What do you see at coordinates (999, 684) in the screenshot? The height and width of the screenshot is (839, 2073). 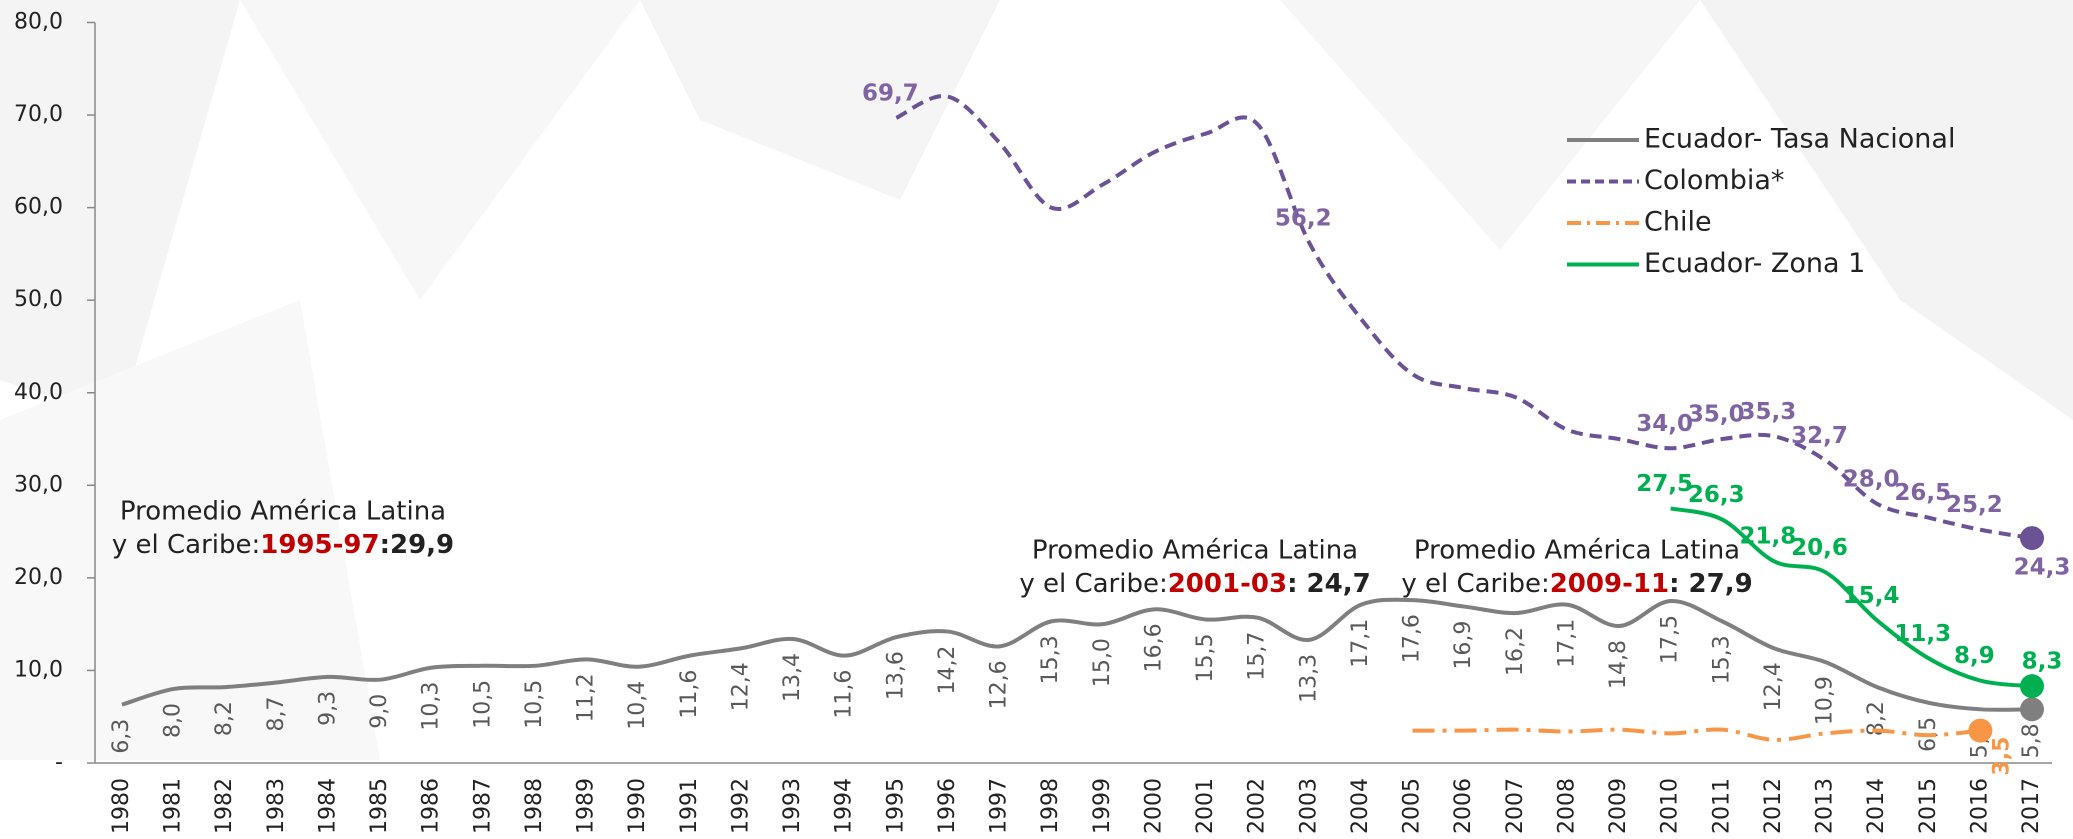 I see `data-label: 12,6` at bounding box center [999, 684].